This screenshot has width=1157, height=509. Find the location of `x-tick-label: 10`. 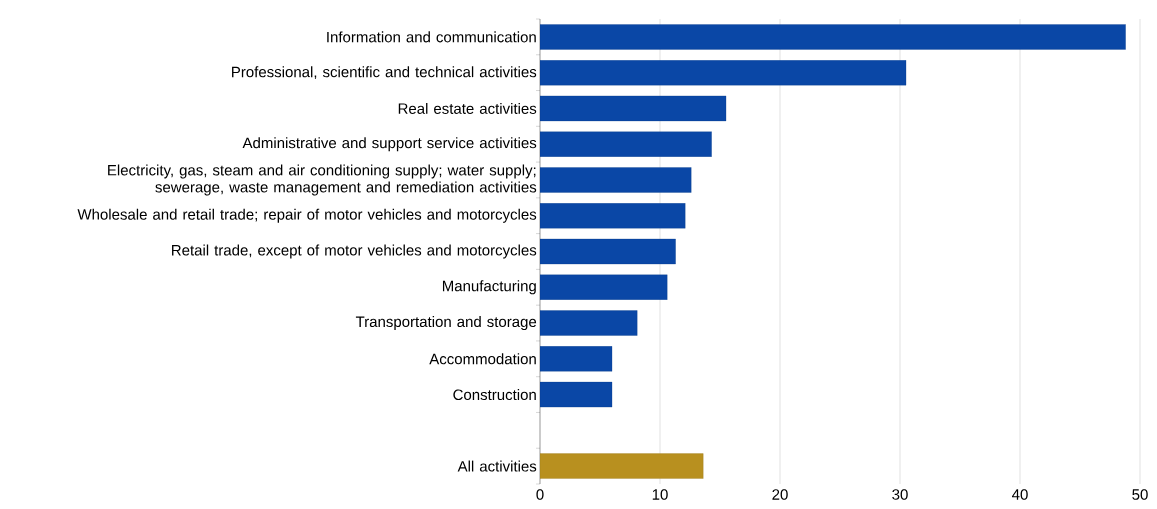

x-tick-label: 10 is located at coordinates (660, 494).